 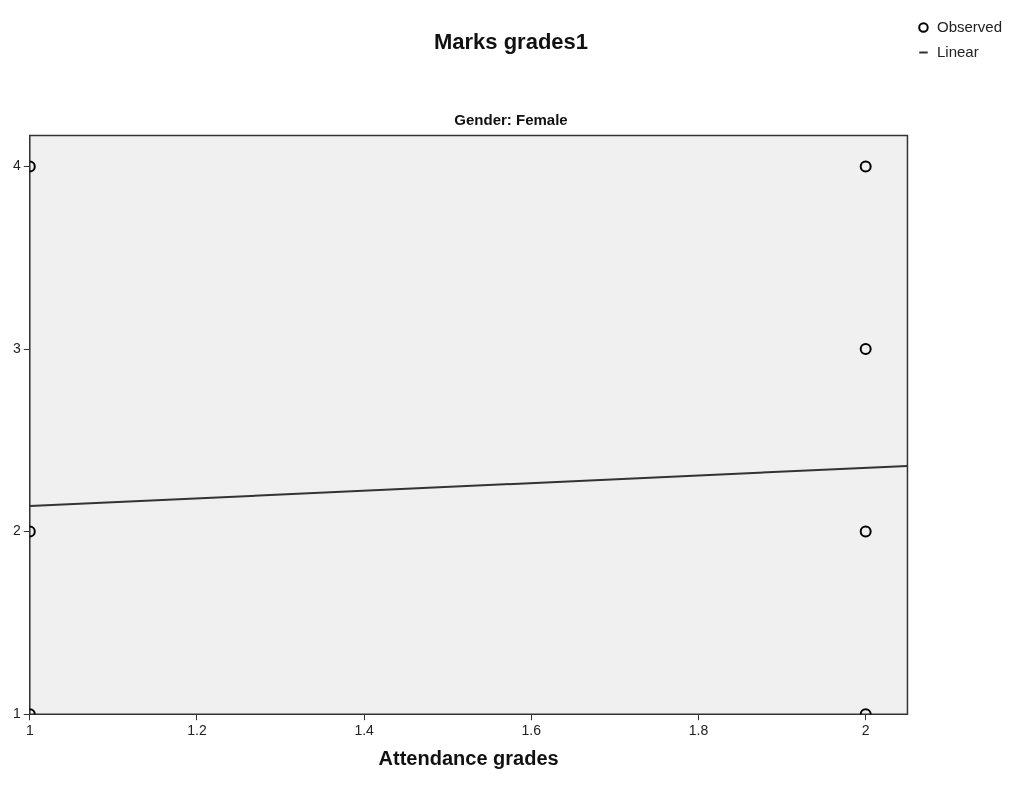 I want to click on x-axis-title: Attendance grades, so click(x=468, y=757).